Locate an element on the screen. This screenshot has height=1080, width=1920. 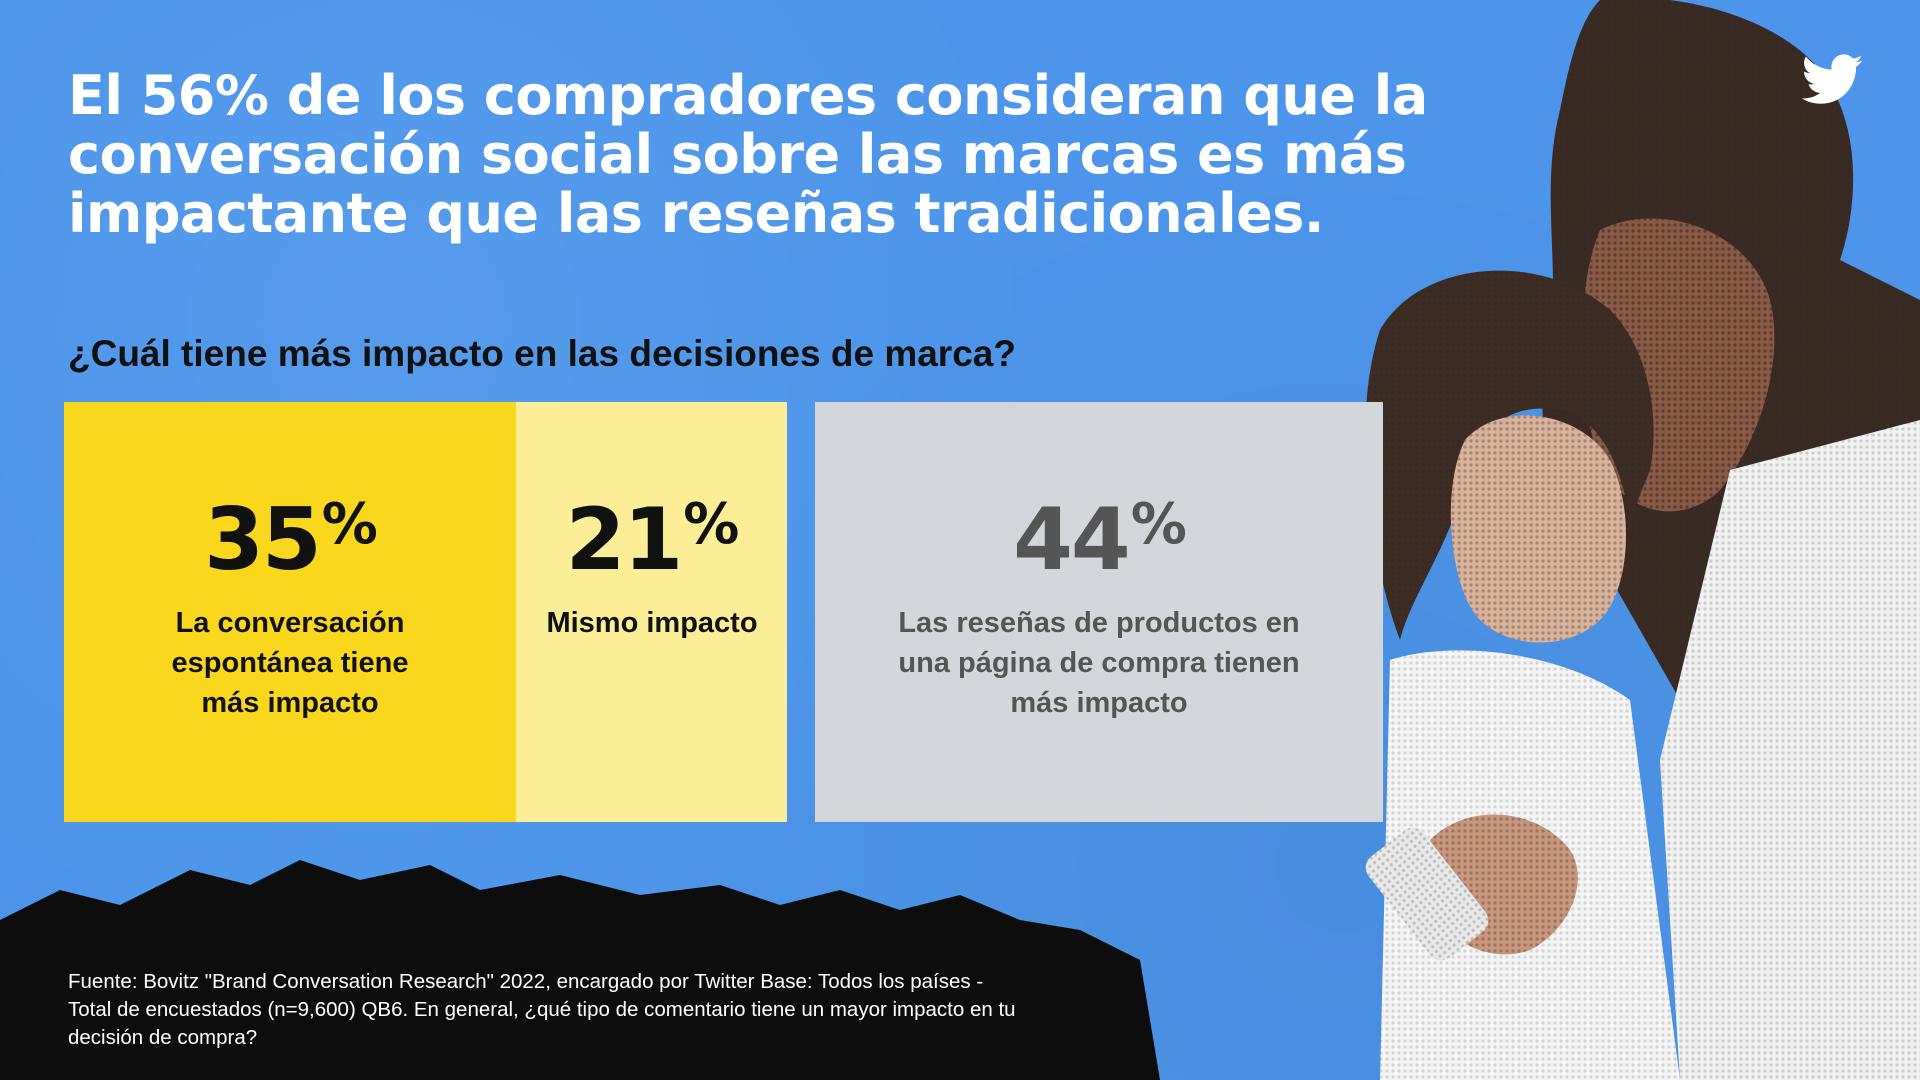
category-label-2: Mismo impacto is located at coordinates (652, 623).